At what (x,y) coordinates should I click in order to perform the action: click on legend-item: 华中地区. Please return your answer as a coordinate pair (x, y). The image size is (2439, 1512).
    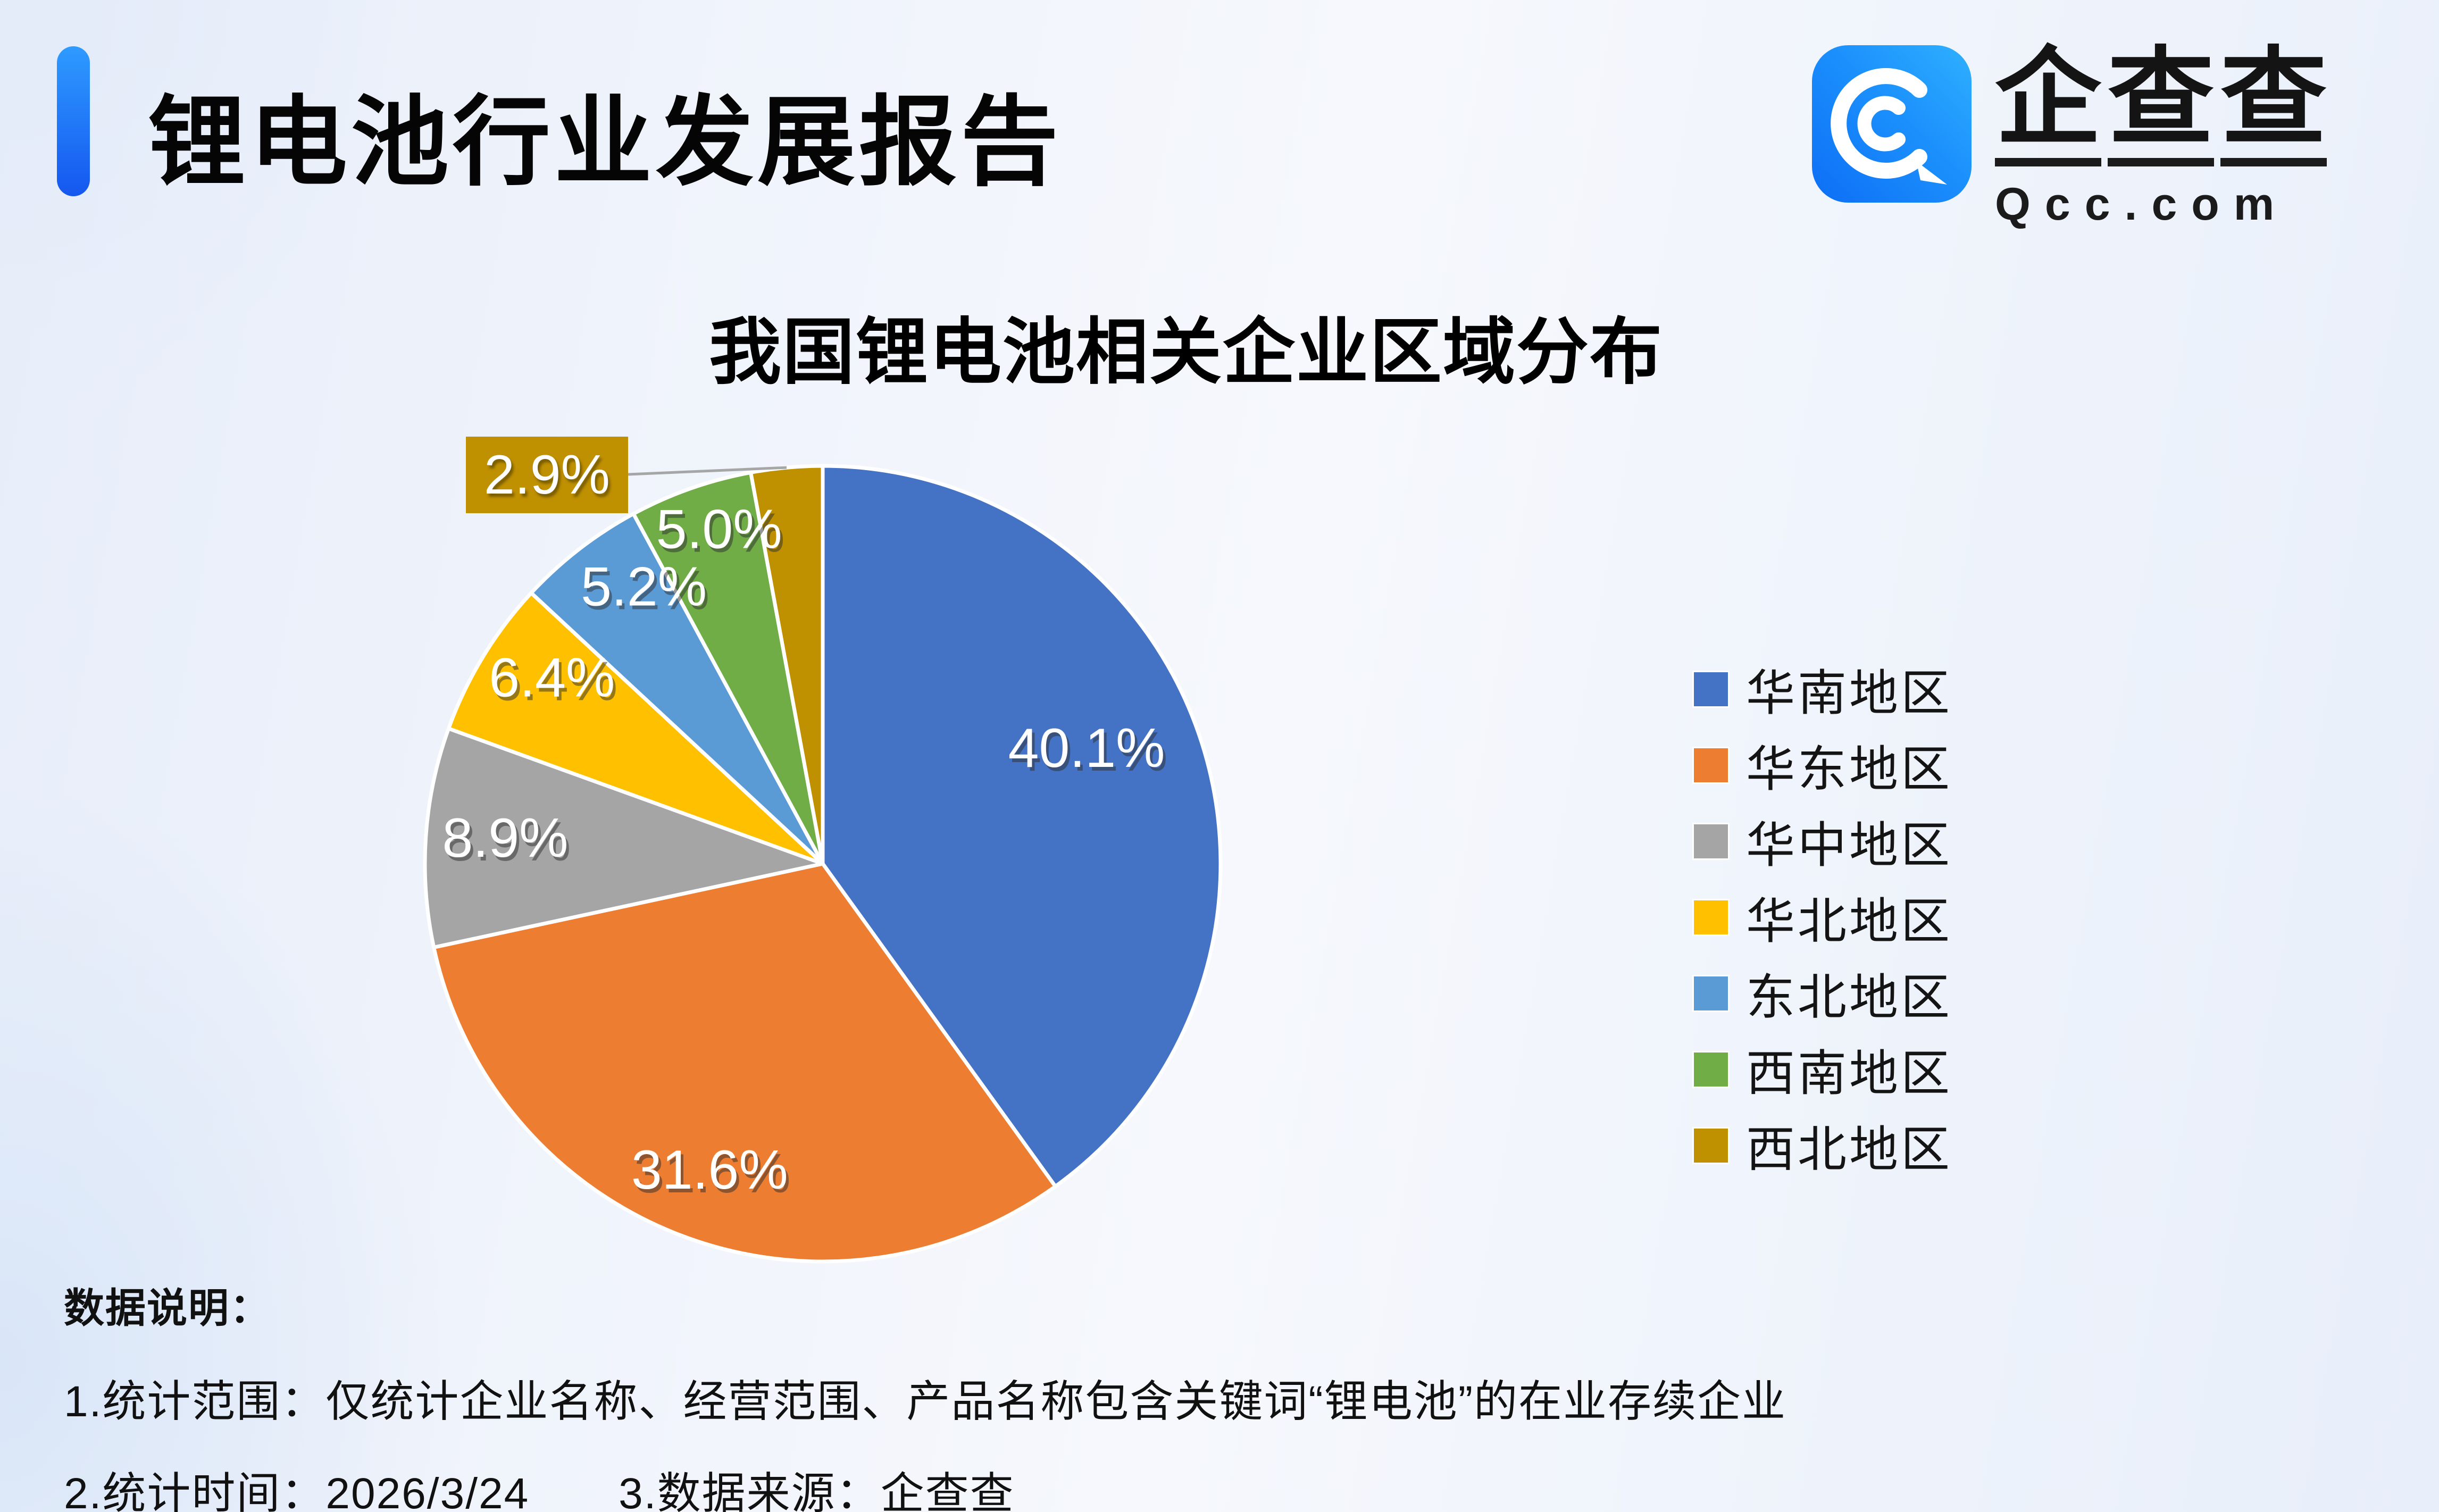
    Looking at the image, I should click on (1823, 841).